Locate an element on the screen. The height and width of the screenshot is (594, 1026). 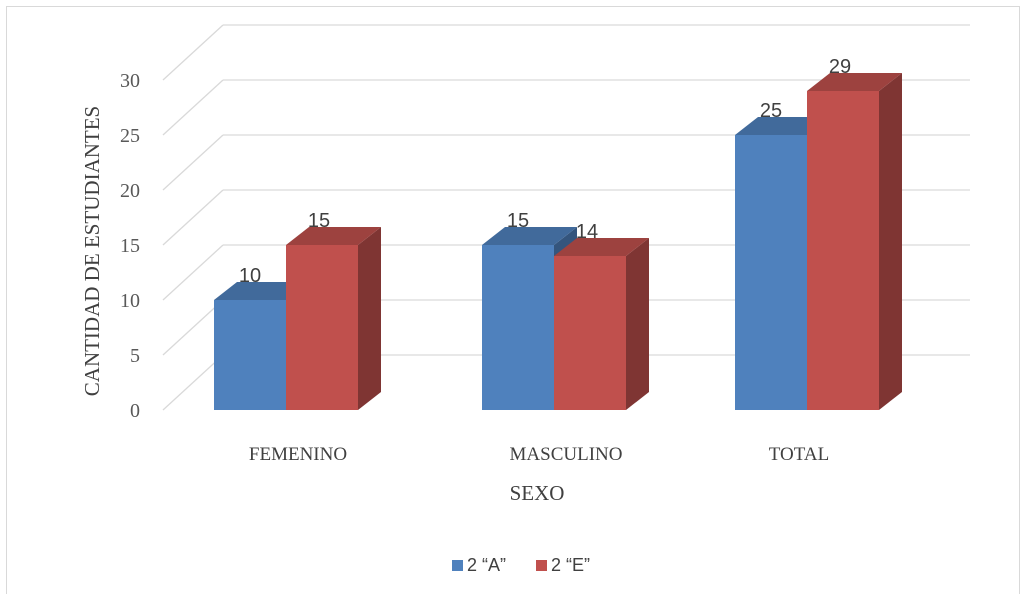
y-tick-label: 15 is located at coordinates (130, 246).